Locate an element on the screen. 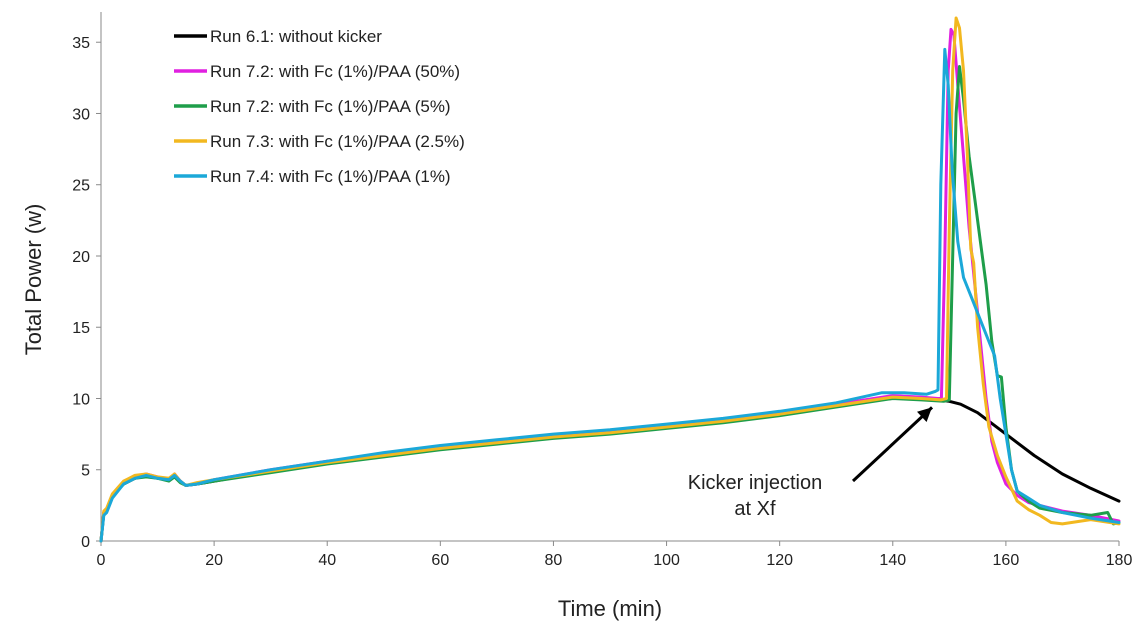 This screenshot has height=624, width=1138. y-tick-label: 35 is located at coordinates (81, 43).